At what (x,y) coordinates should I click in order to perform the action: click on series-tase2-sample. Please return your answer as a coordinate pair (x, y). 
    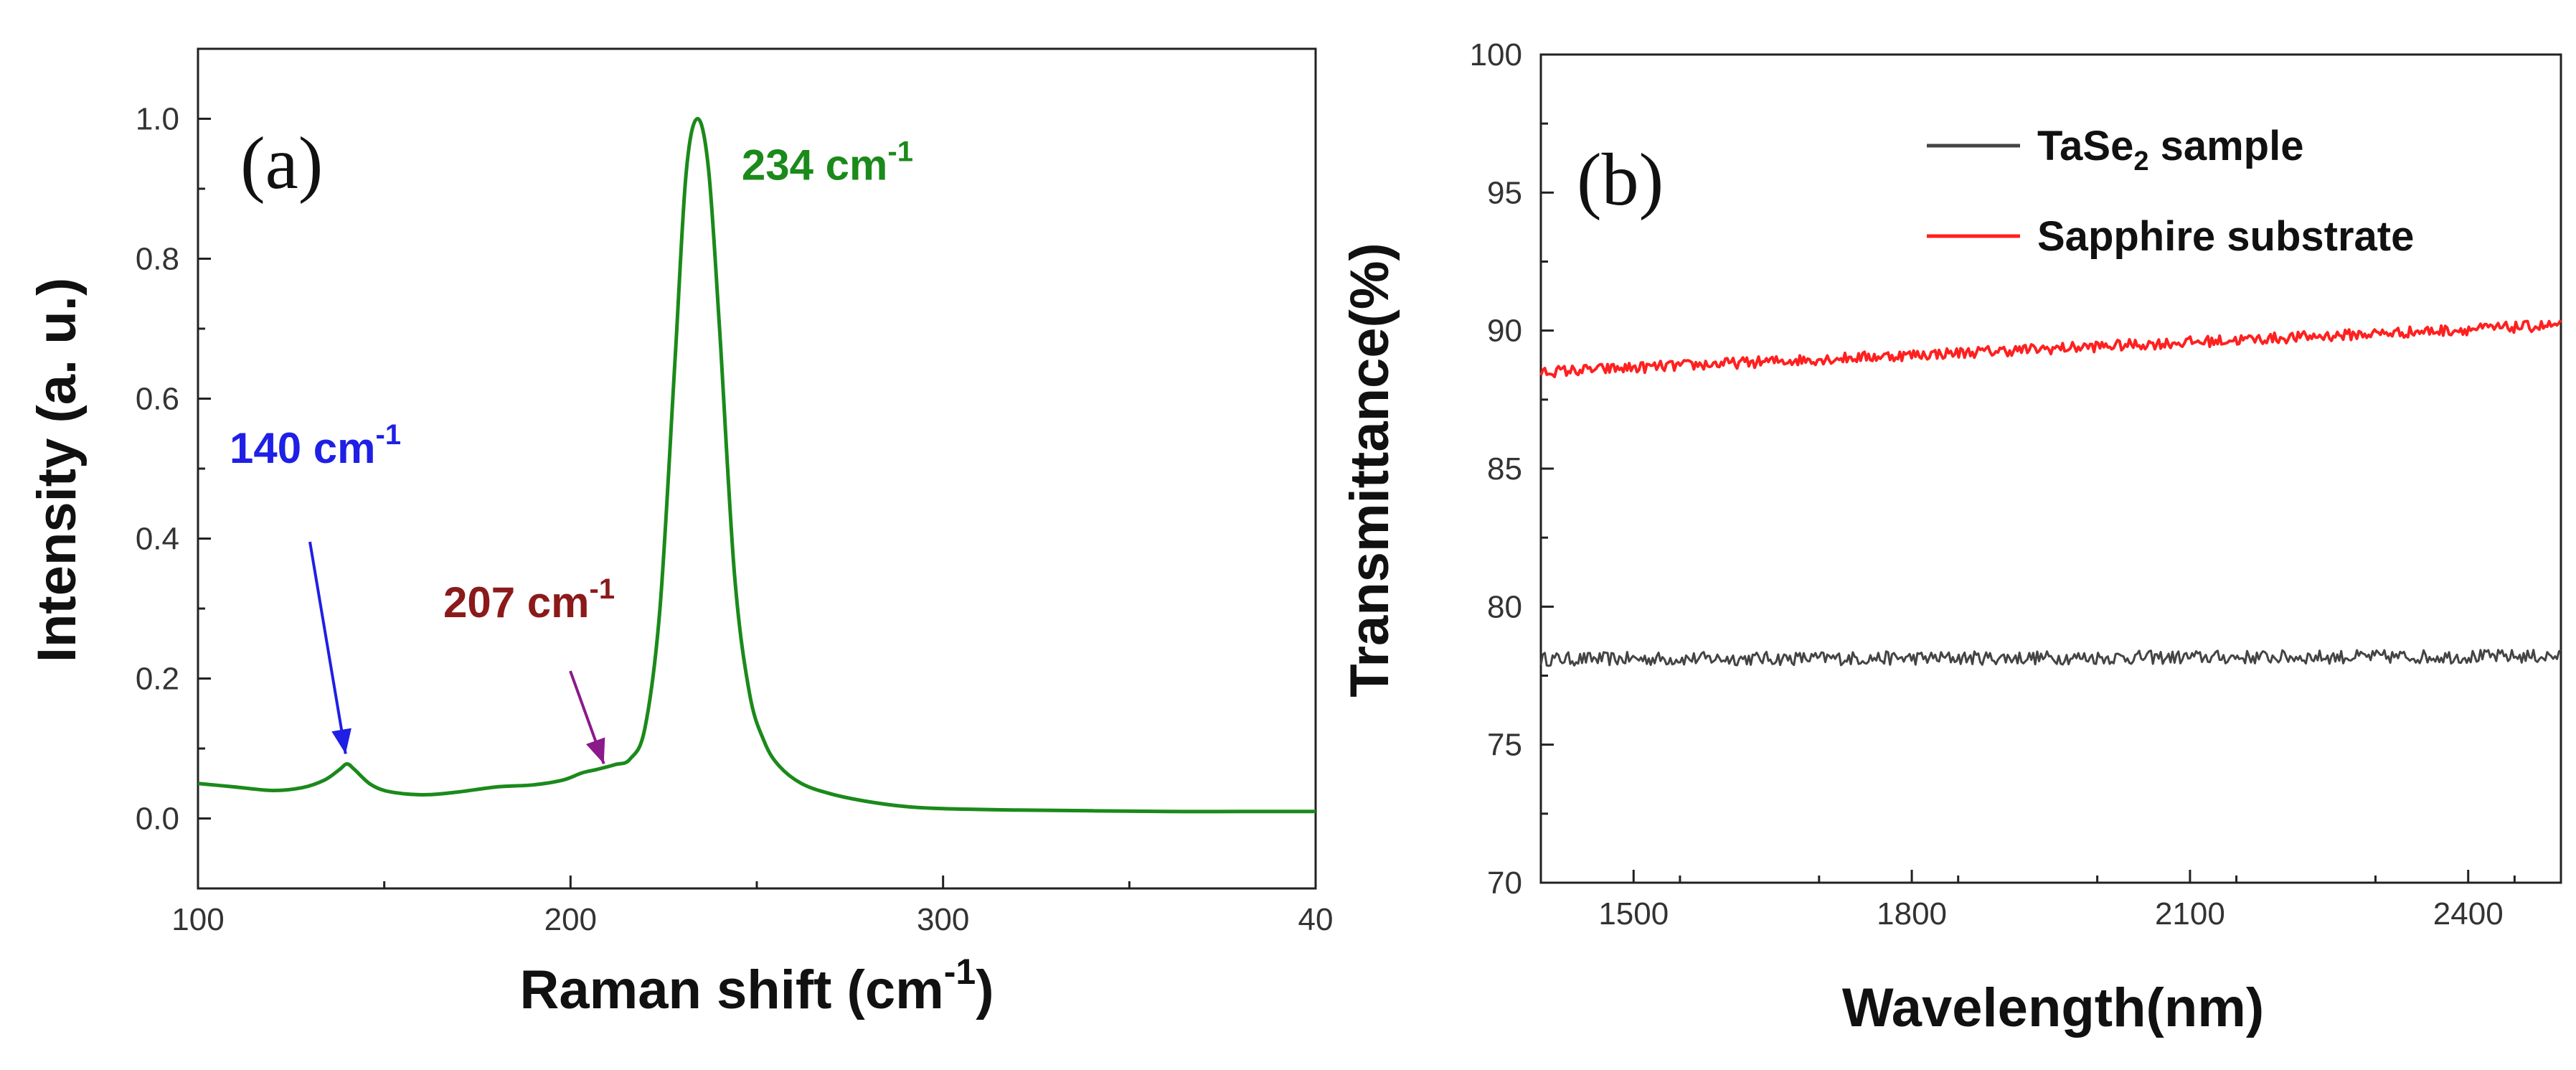
    Looking at the image, I should click on (2050, 658).